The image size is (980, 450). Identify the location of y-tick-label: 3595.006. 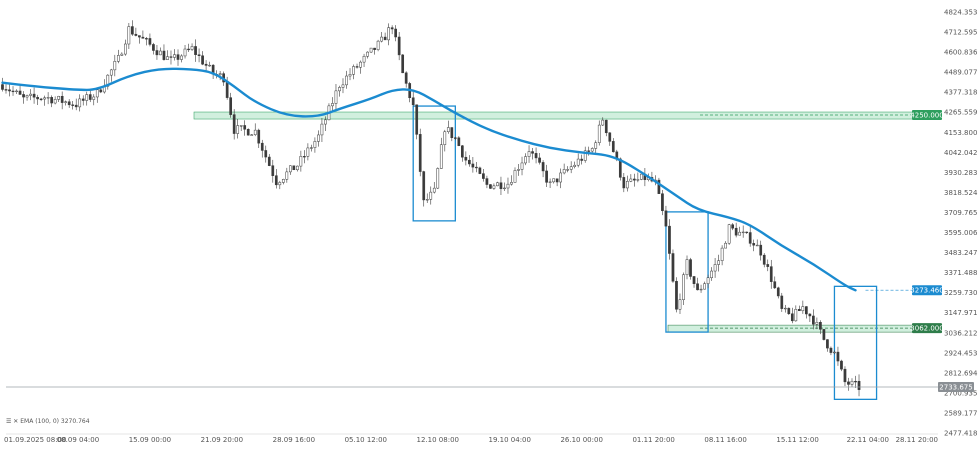
(961, 233).